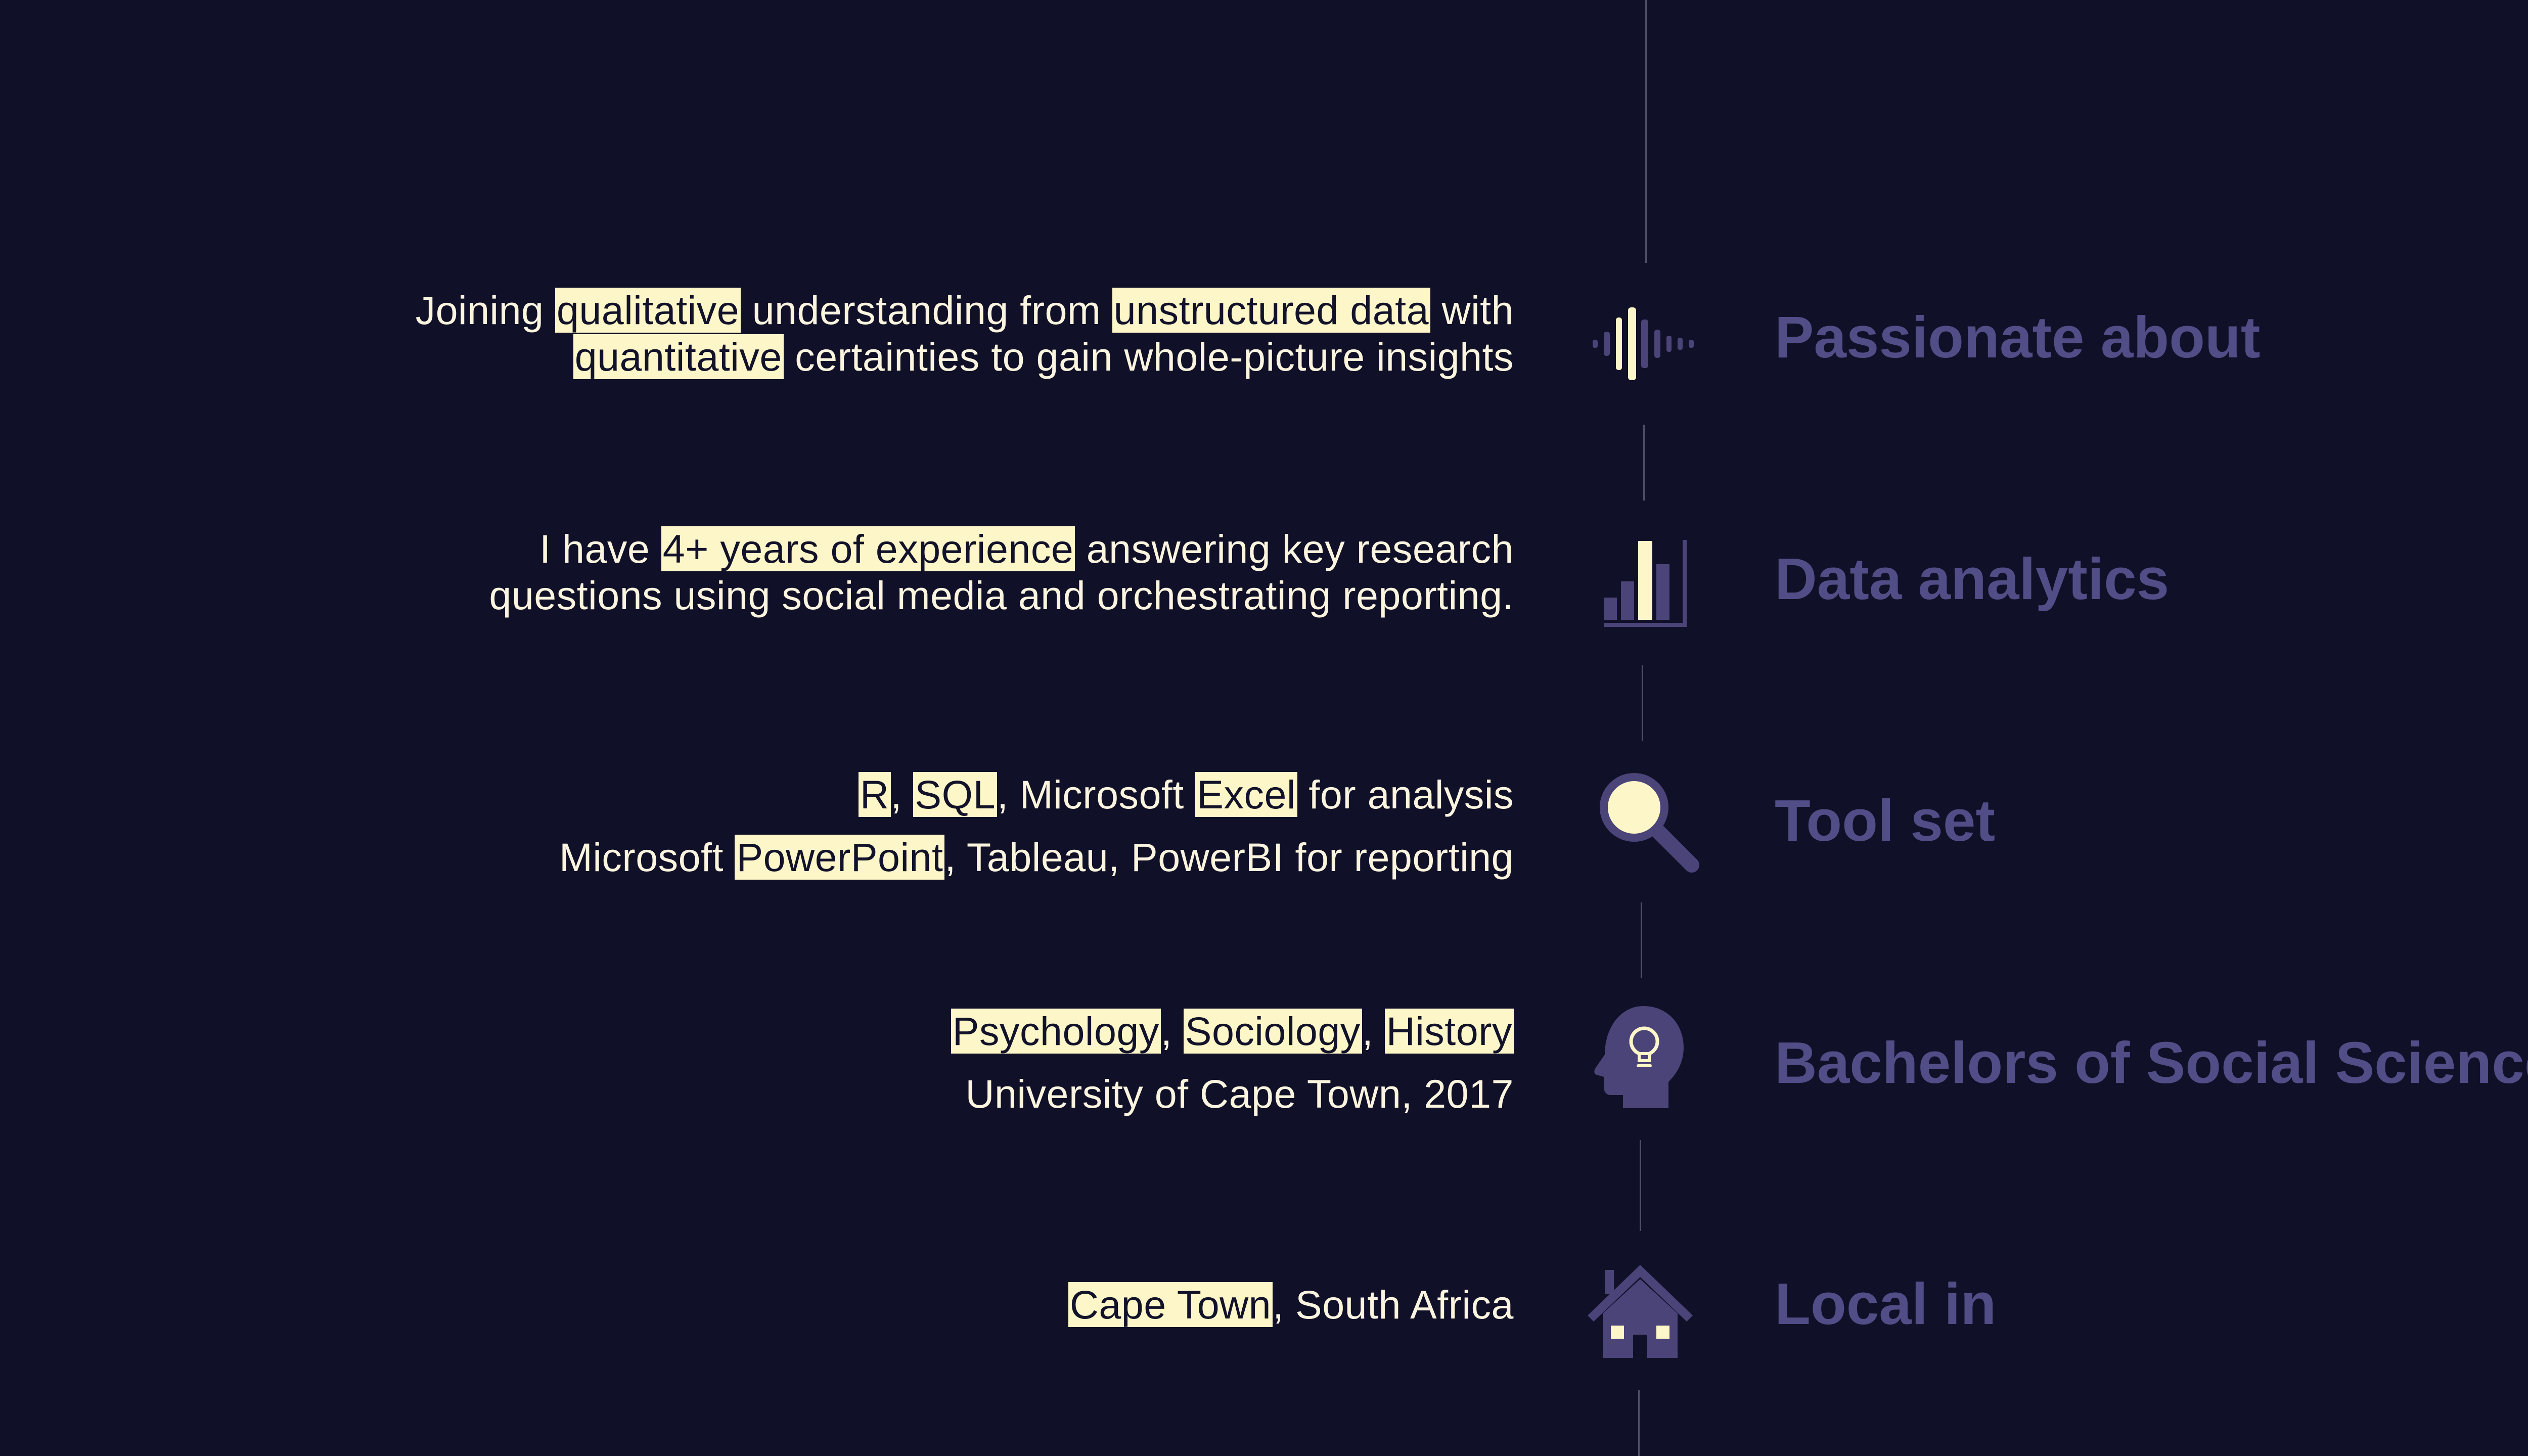  What do you see at coordinates (1646, 584) in the screenshot?
I see `bar-chart-icon` at bounding box center [1646, 584].